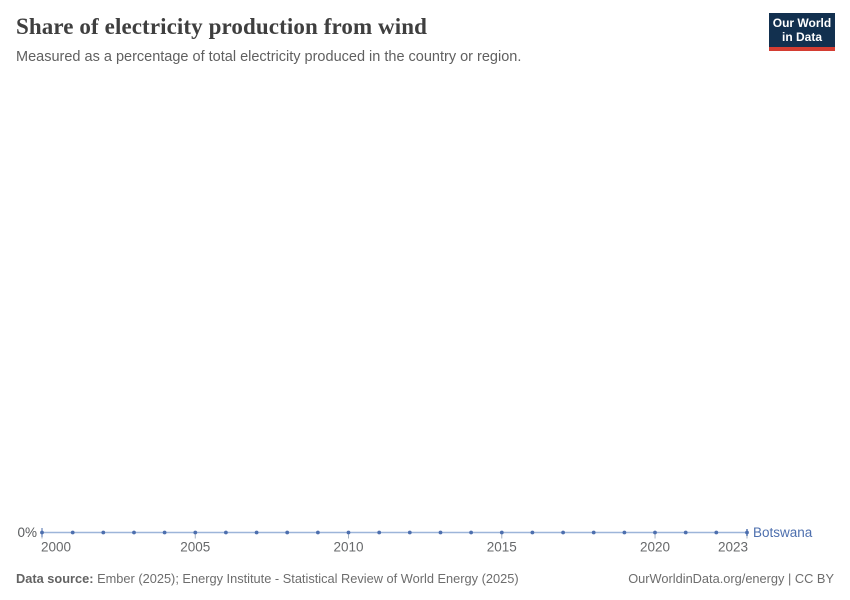  What do you see at coordinates (731, 578) in the screenshot?
I see `license-link: OurWorldinData.org/energy | CC BY` at bounding box center [731, 578].